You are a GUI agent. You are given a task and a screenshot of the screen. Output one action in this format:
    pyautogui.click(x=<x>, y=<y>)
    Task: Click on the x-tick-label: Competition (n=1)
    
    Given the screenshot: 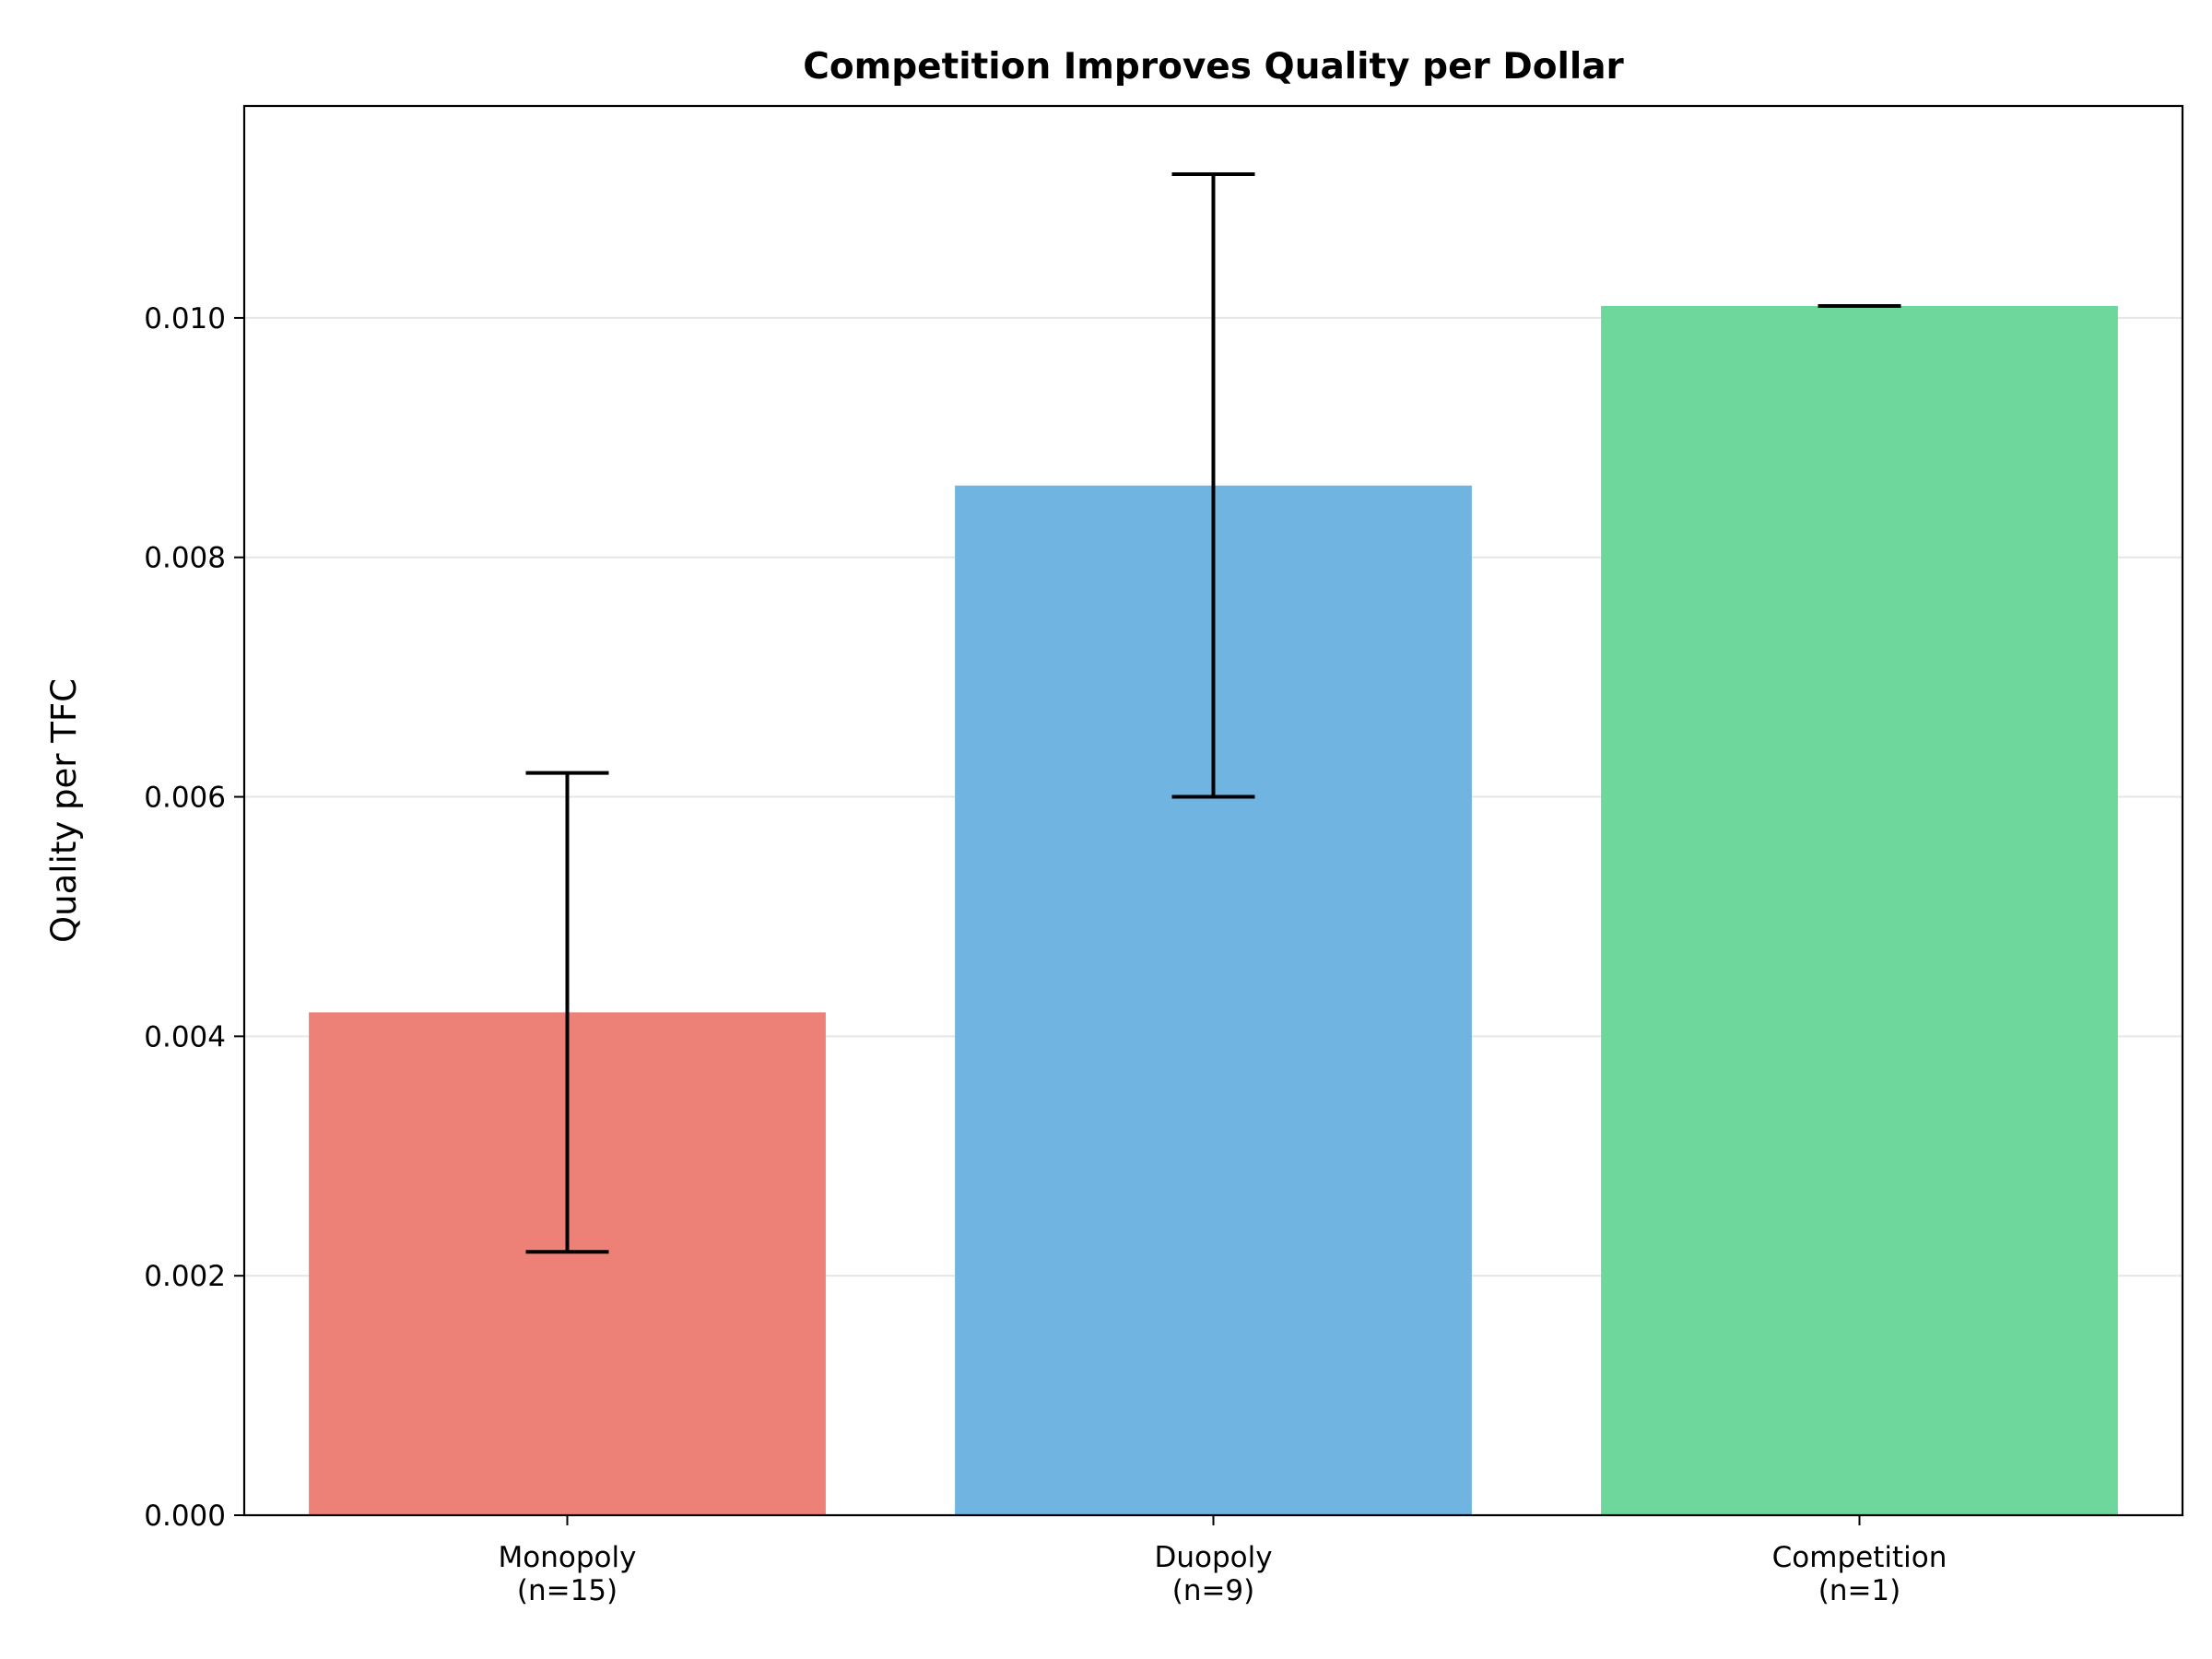 What is the action you would take?
    pyautogui.click(x=1859, y=1574)
    